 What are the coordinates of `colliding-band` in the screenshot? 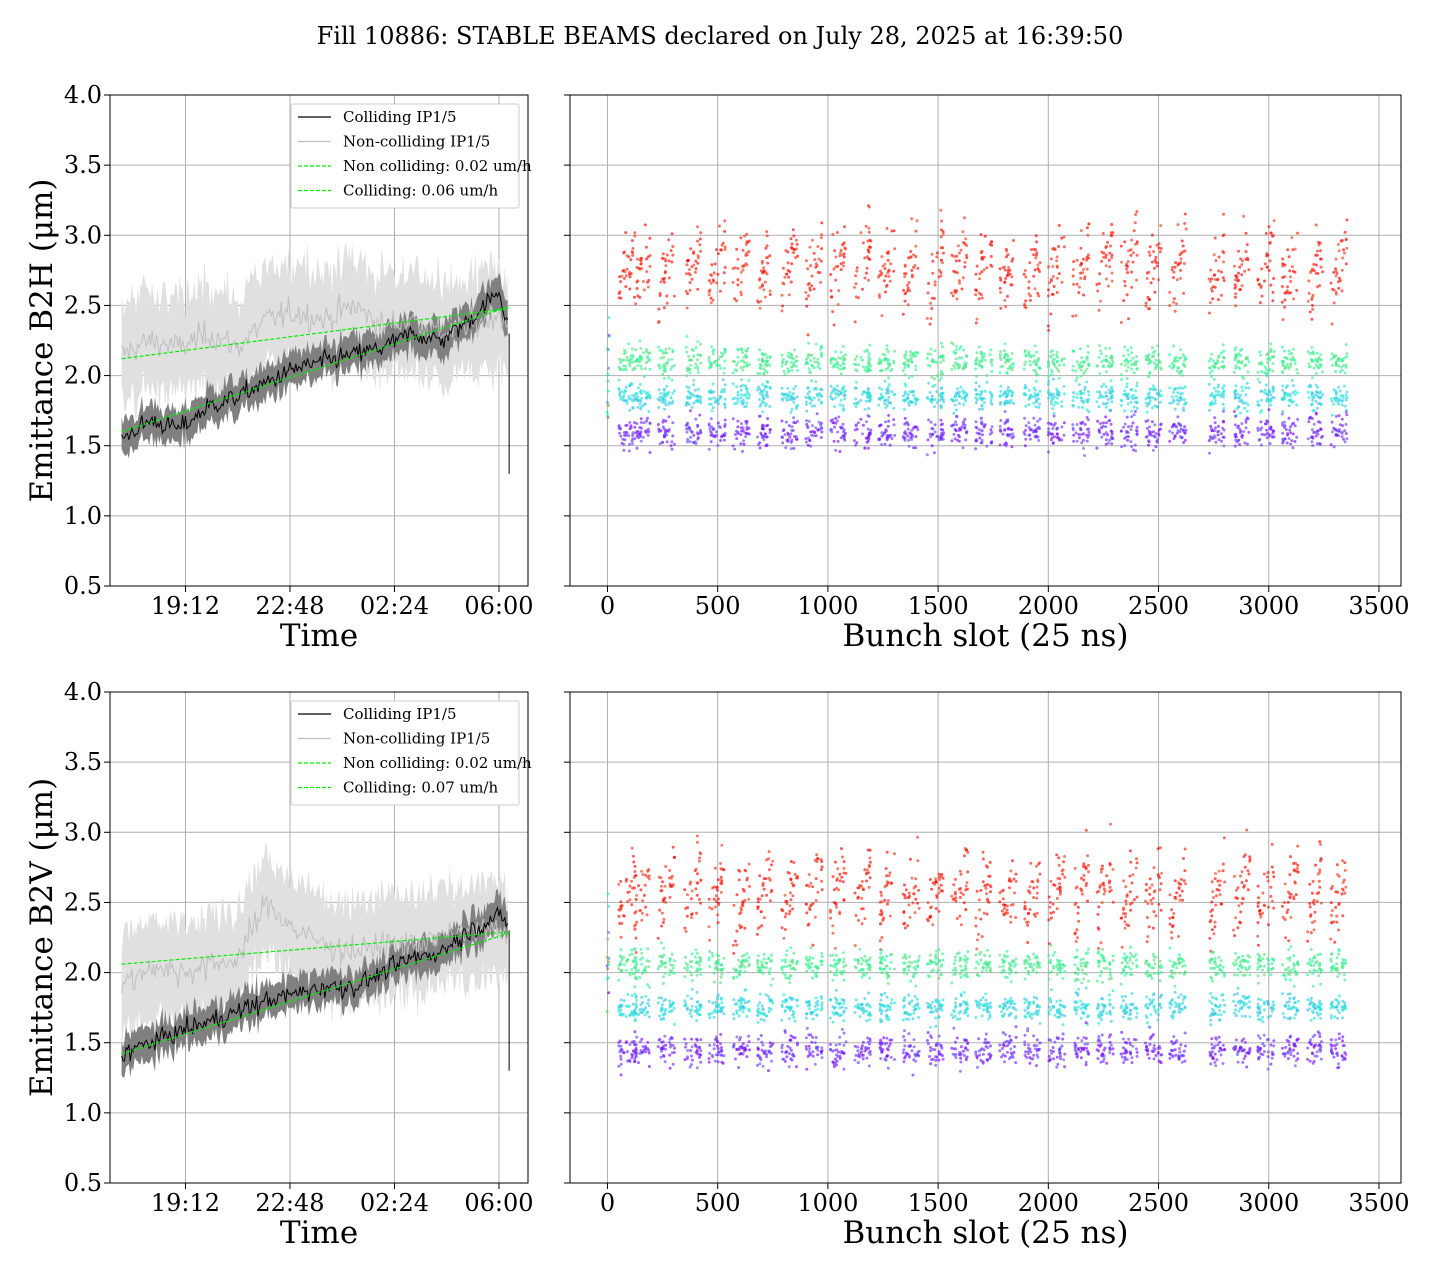 It's located at (314, 365).